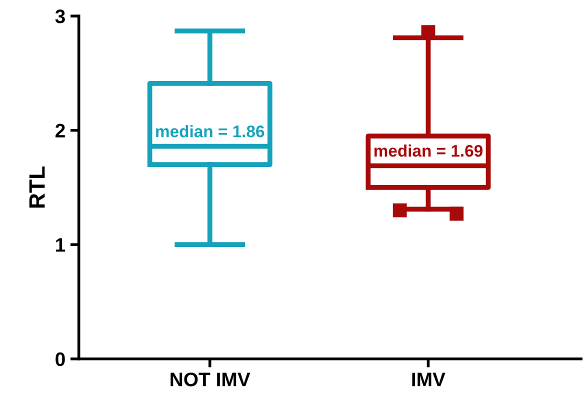 The width and height of the screenshot is (584, 401). What do you see at coordinates (60, 17) in the screenshot?
I see `y-tick-label: 3` at bounding box center [60, 17].